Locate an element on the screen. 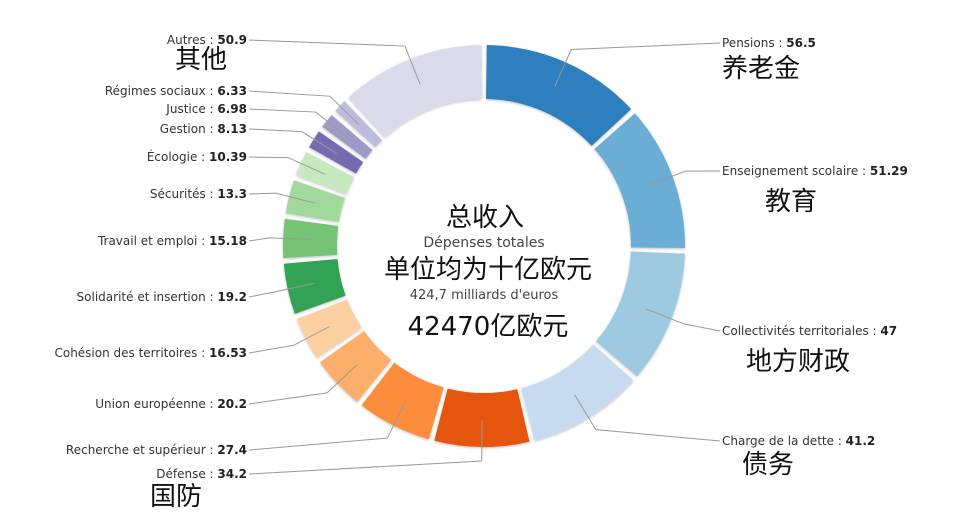 The height and width of the screenshot is (519, 961). slice-enseignement-scolaire is located at coordinates (639, 180).